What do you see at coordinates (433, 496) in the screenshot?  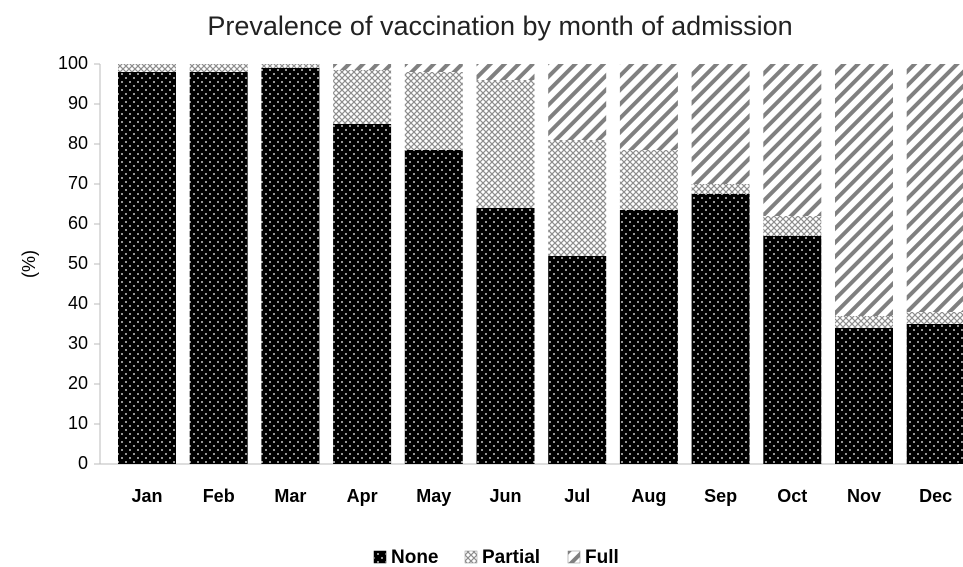 I see `x-tick-label: May` at bounding box center [433, 496].